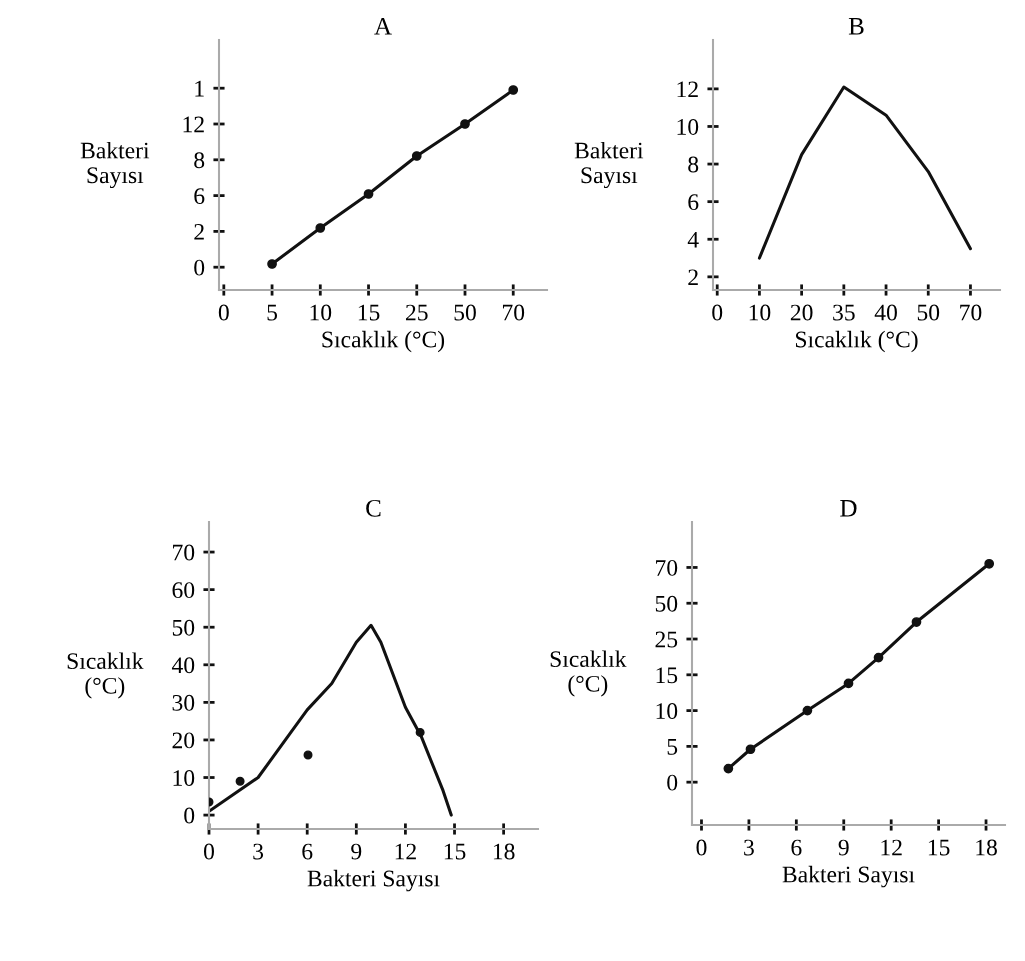 This screenshot has height=961, width=1025. I want to click on text: 1, so click(199, 88).